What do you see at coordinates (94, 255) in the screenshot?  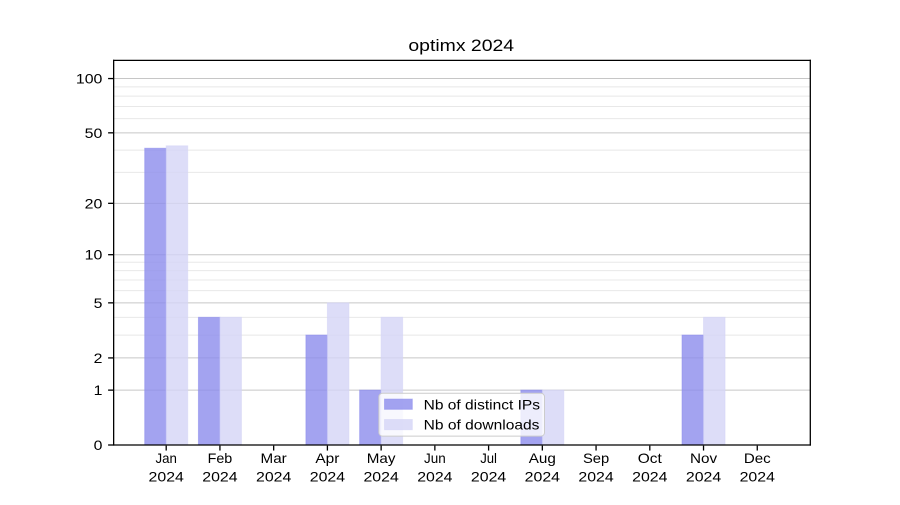 I see `svg-text: 10` at bounding box center [94, 255].